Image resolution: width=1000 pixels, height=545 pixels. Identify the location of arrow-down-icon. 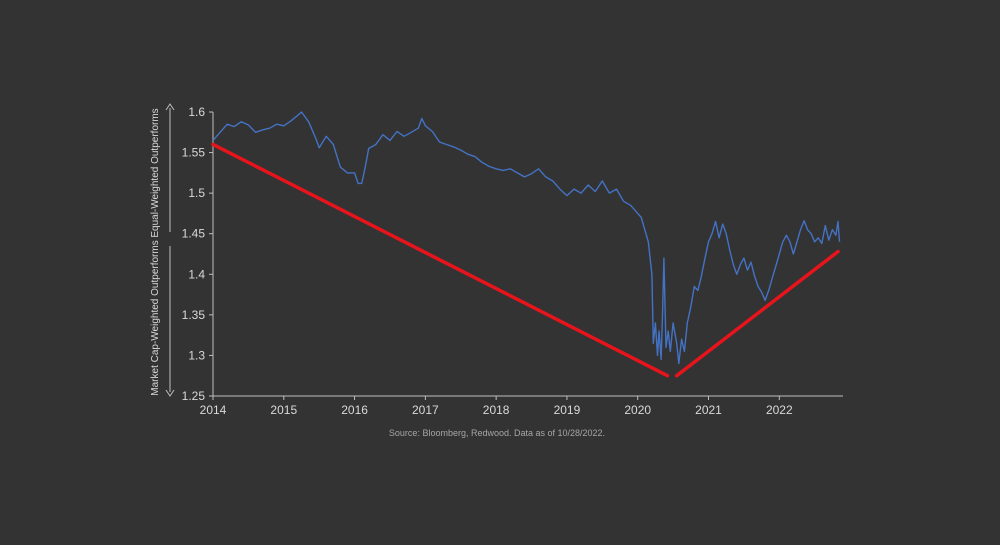
(170, 393).